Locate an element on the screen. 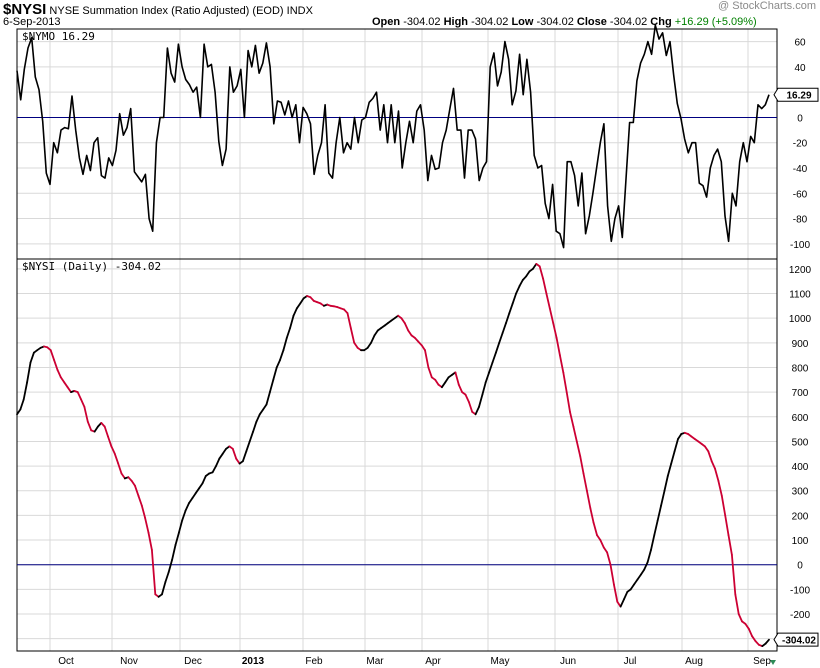  y-tick-label: 1000 is located at coordinates (800, 319).